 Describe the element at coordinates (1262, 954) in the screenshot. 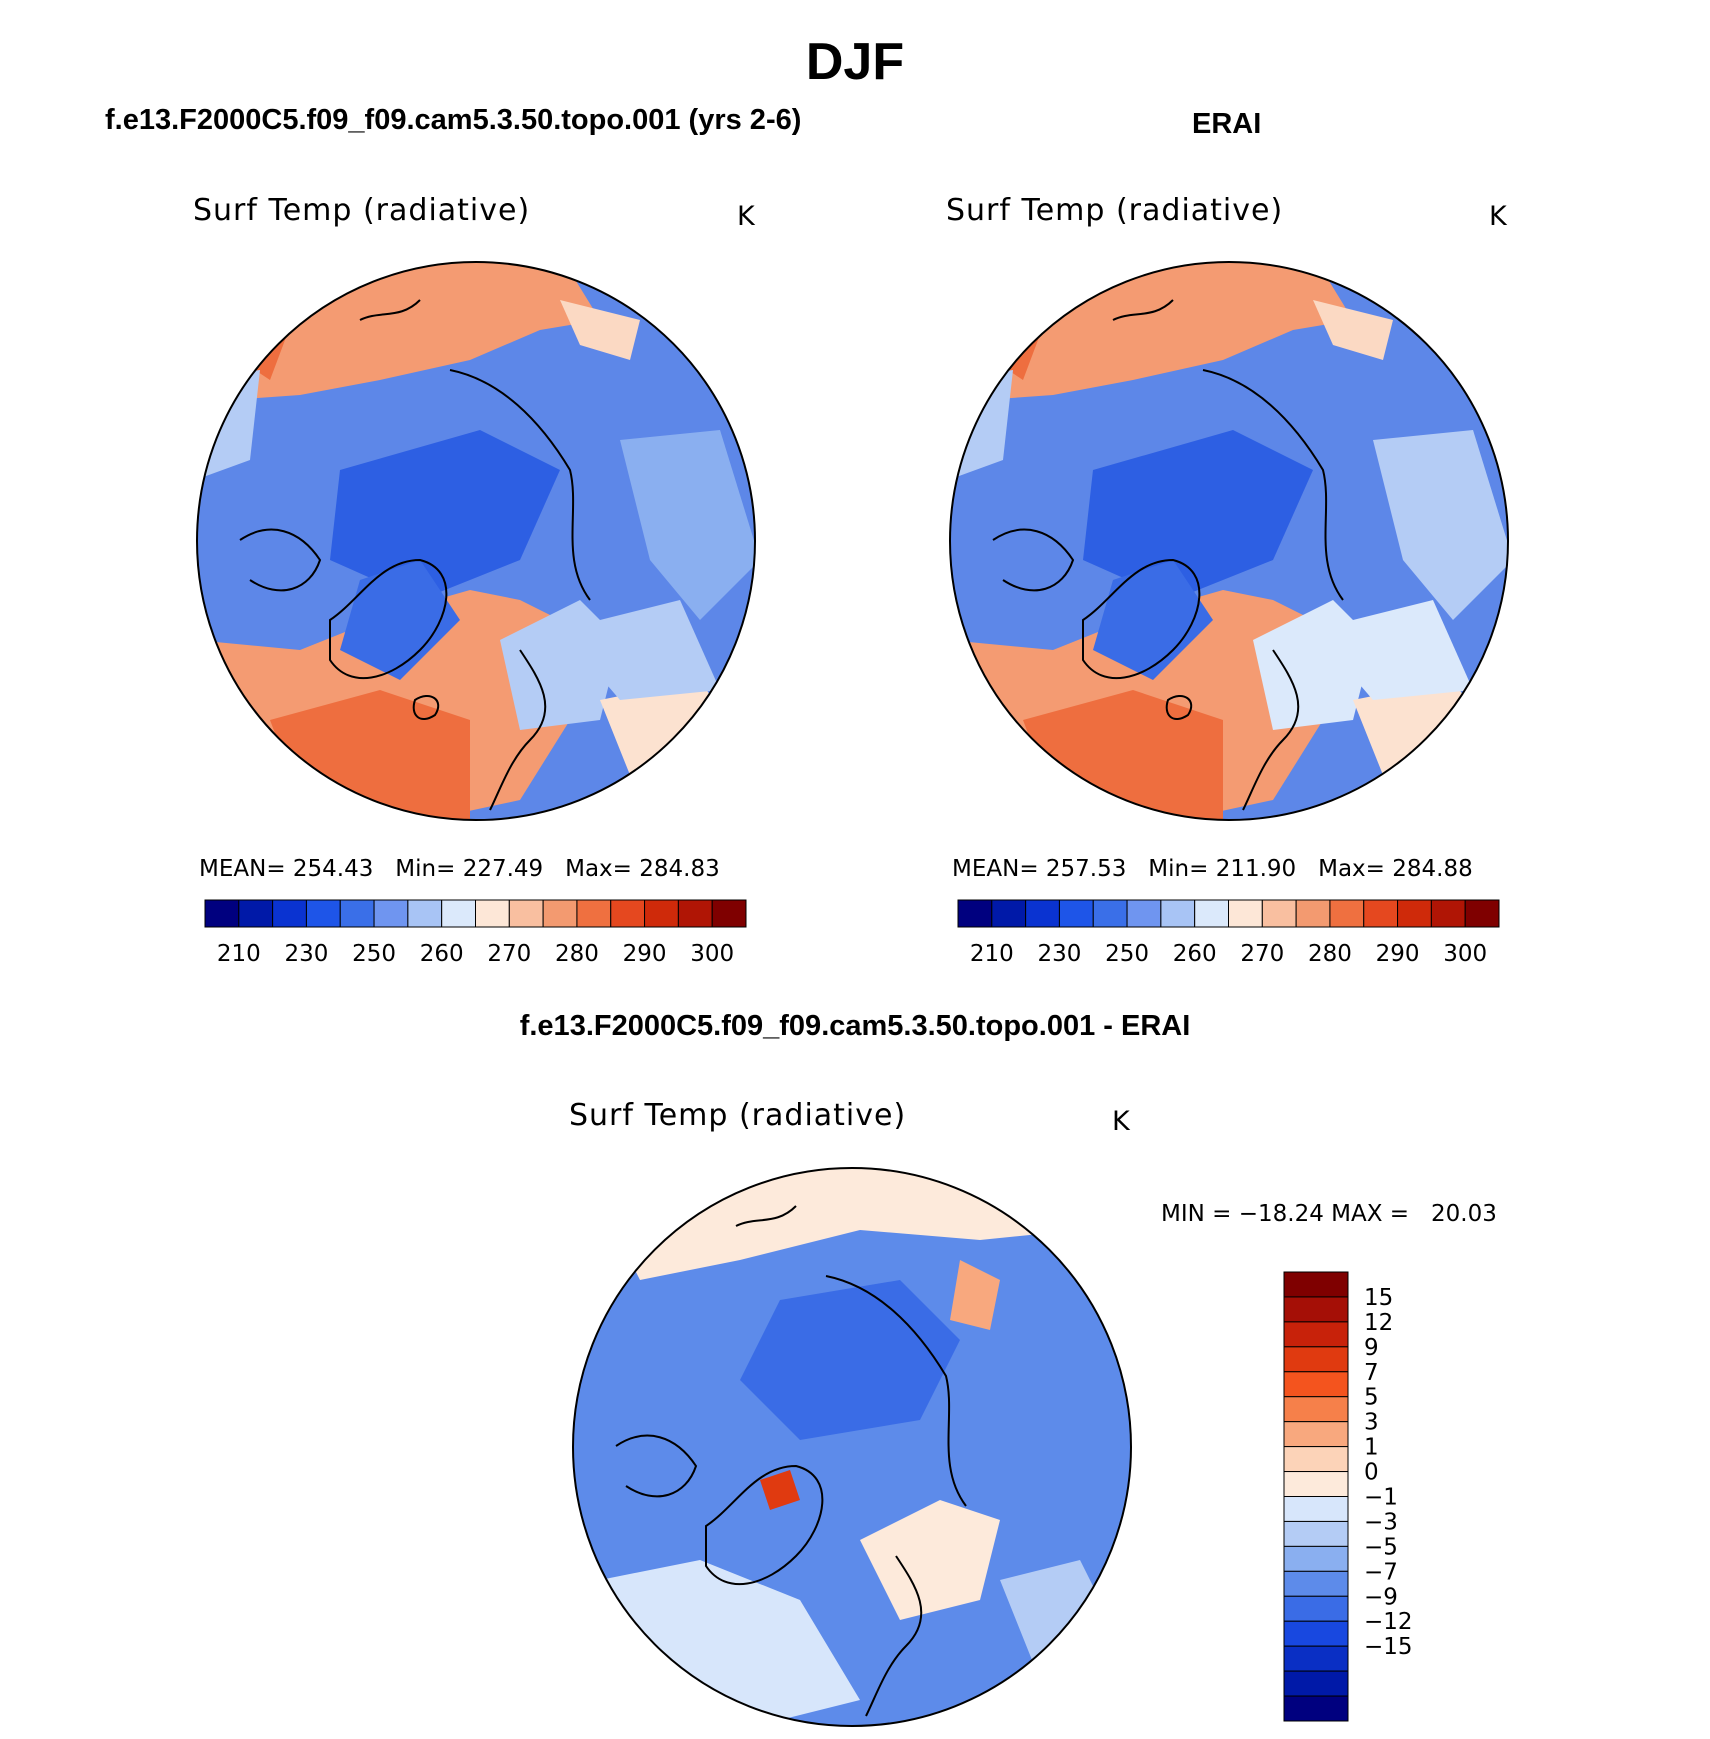

I see `right-colorbar-tick-label: 270` at that location.